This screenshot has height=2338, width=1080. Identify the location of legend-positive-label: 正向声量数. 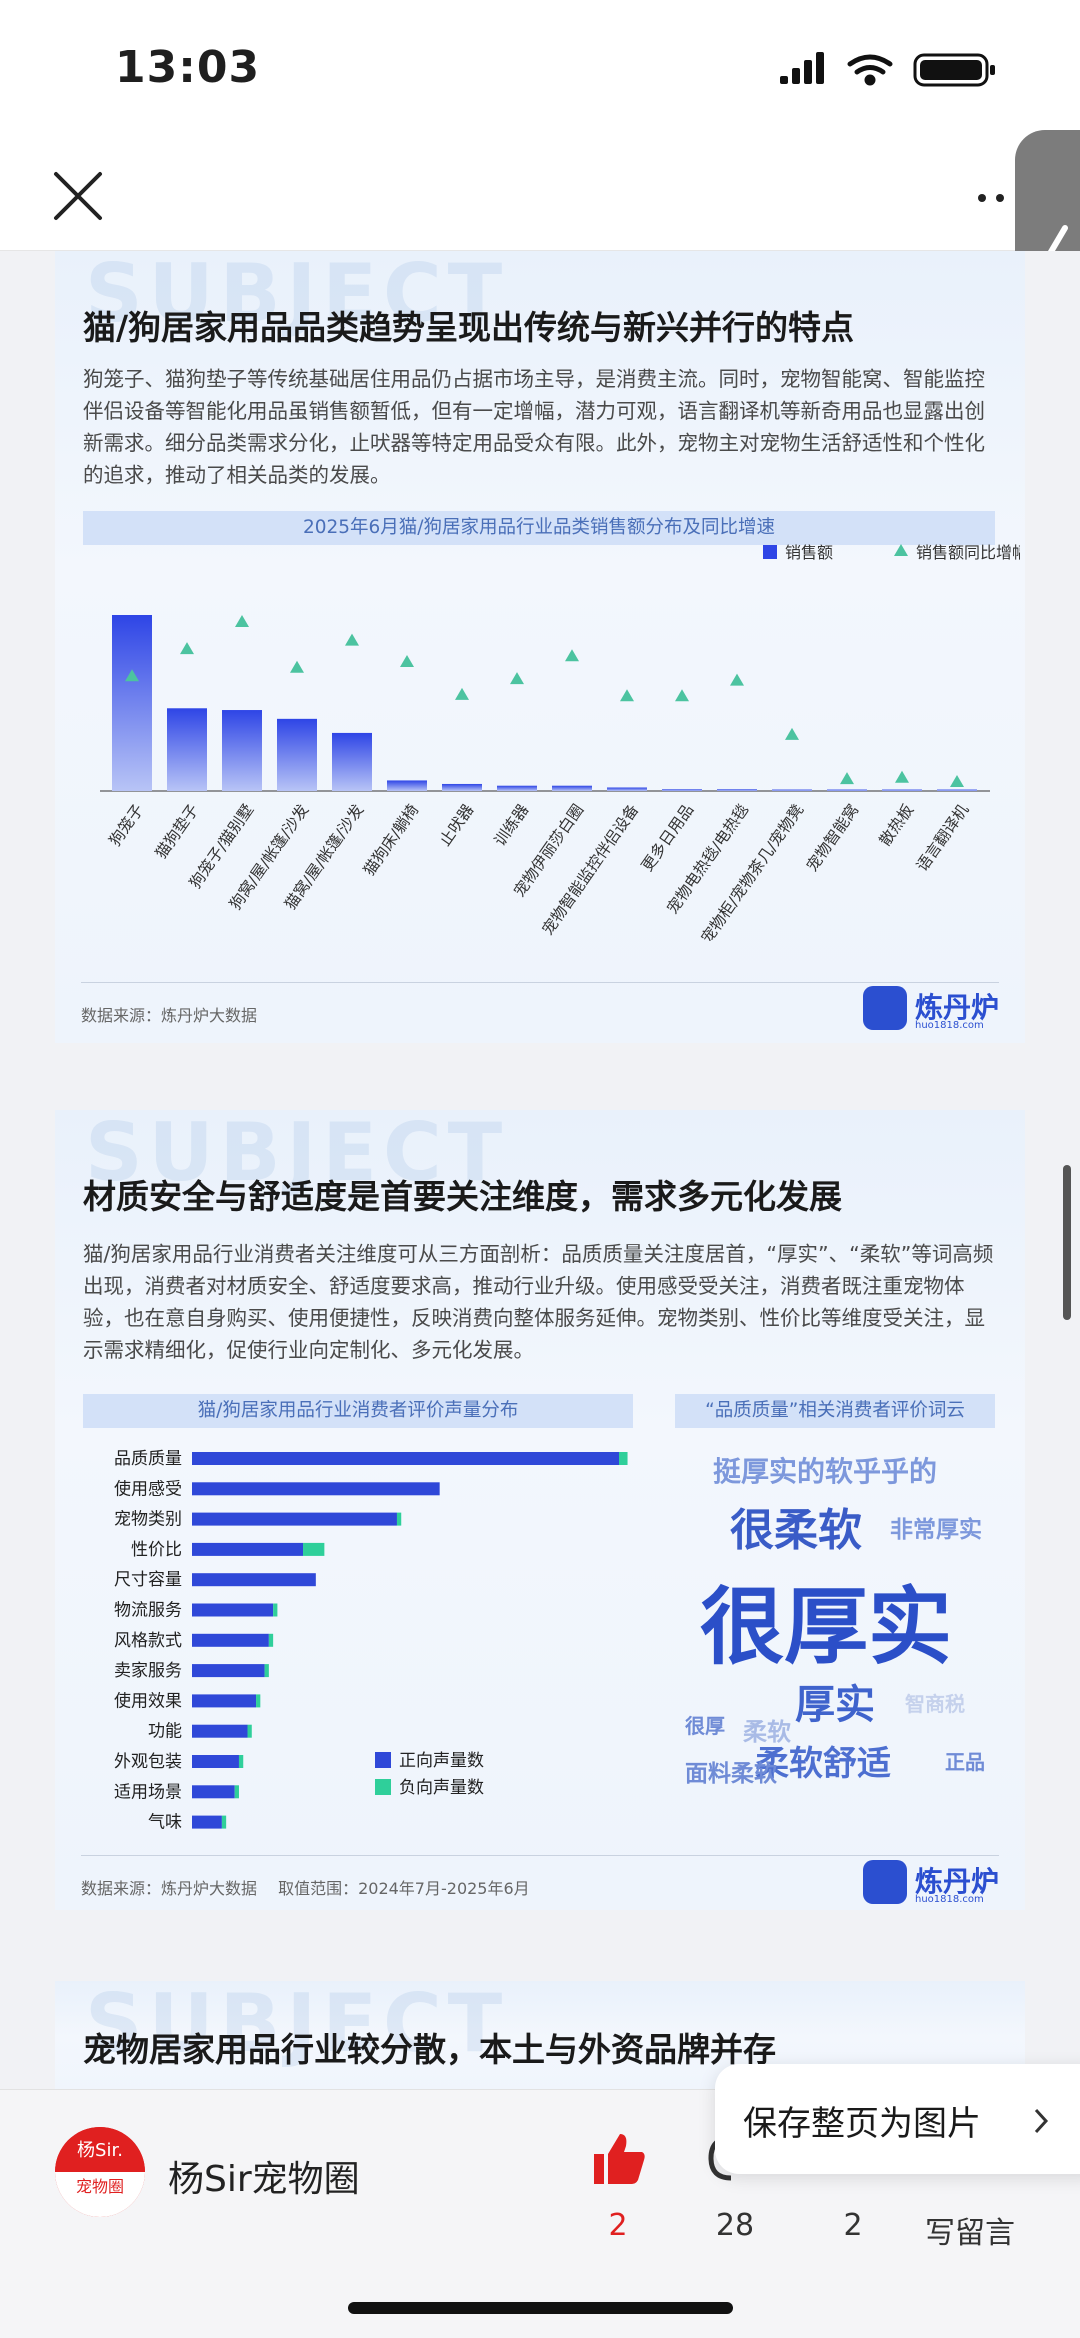
(441, 1761).